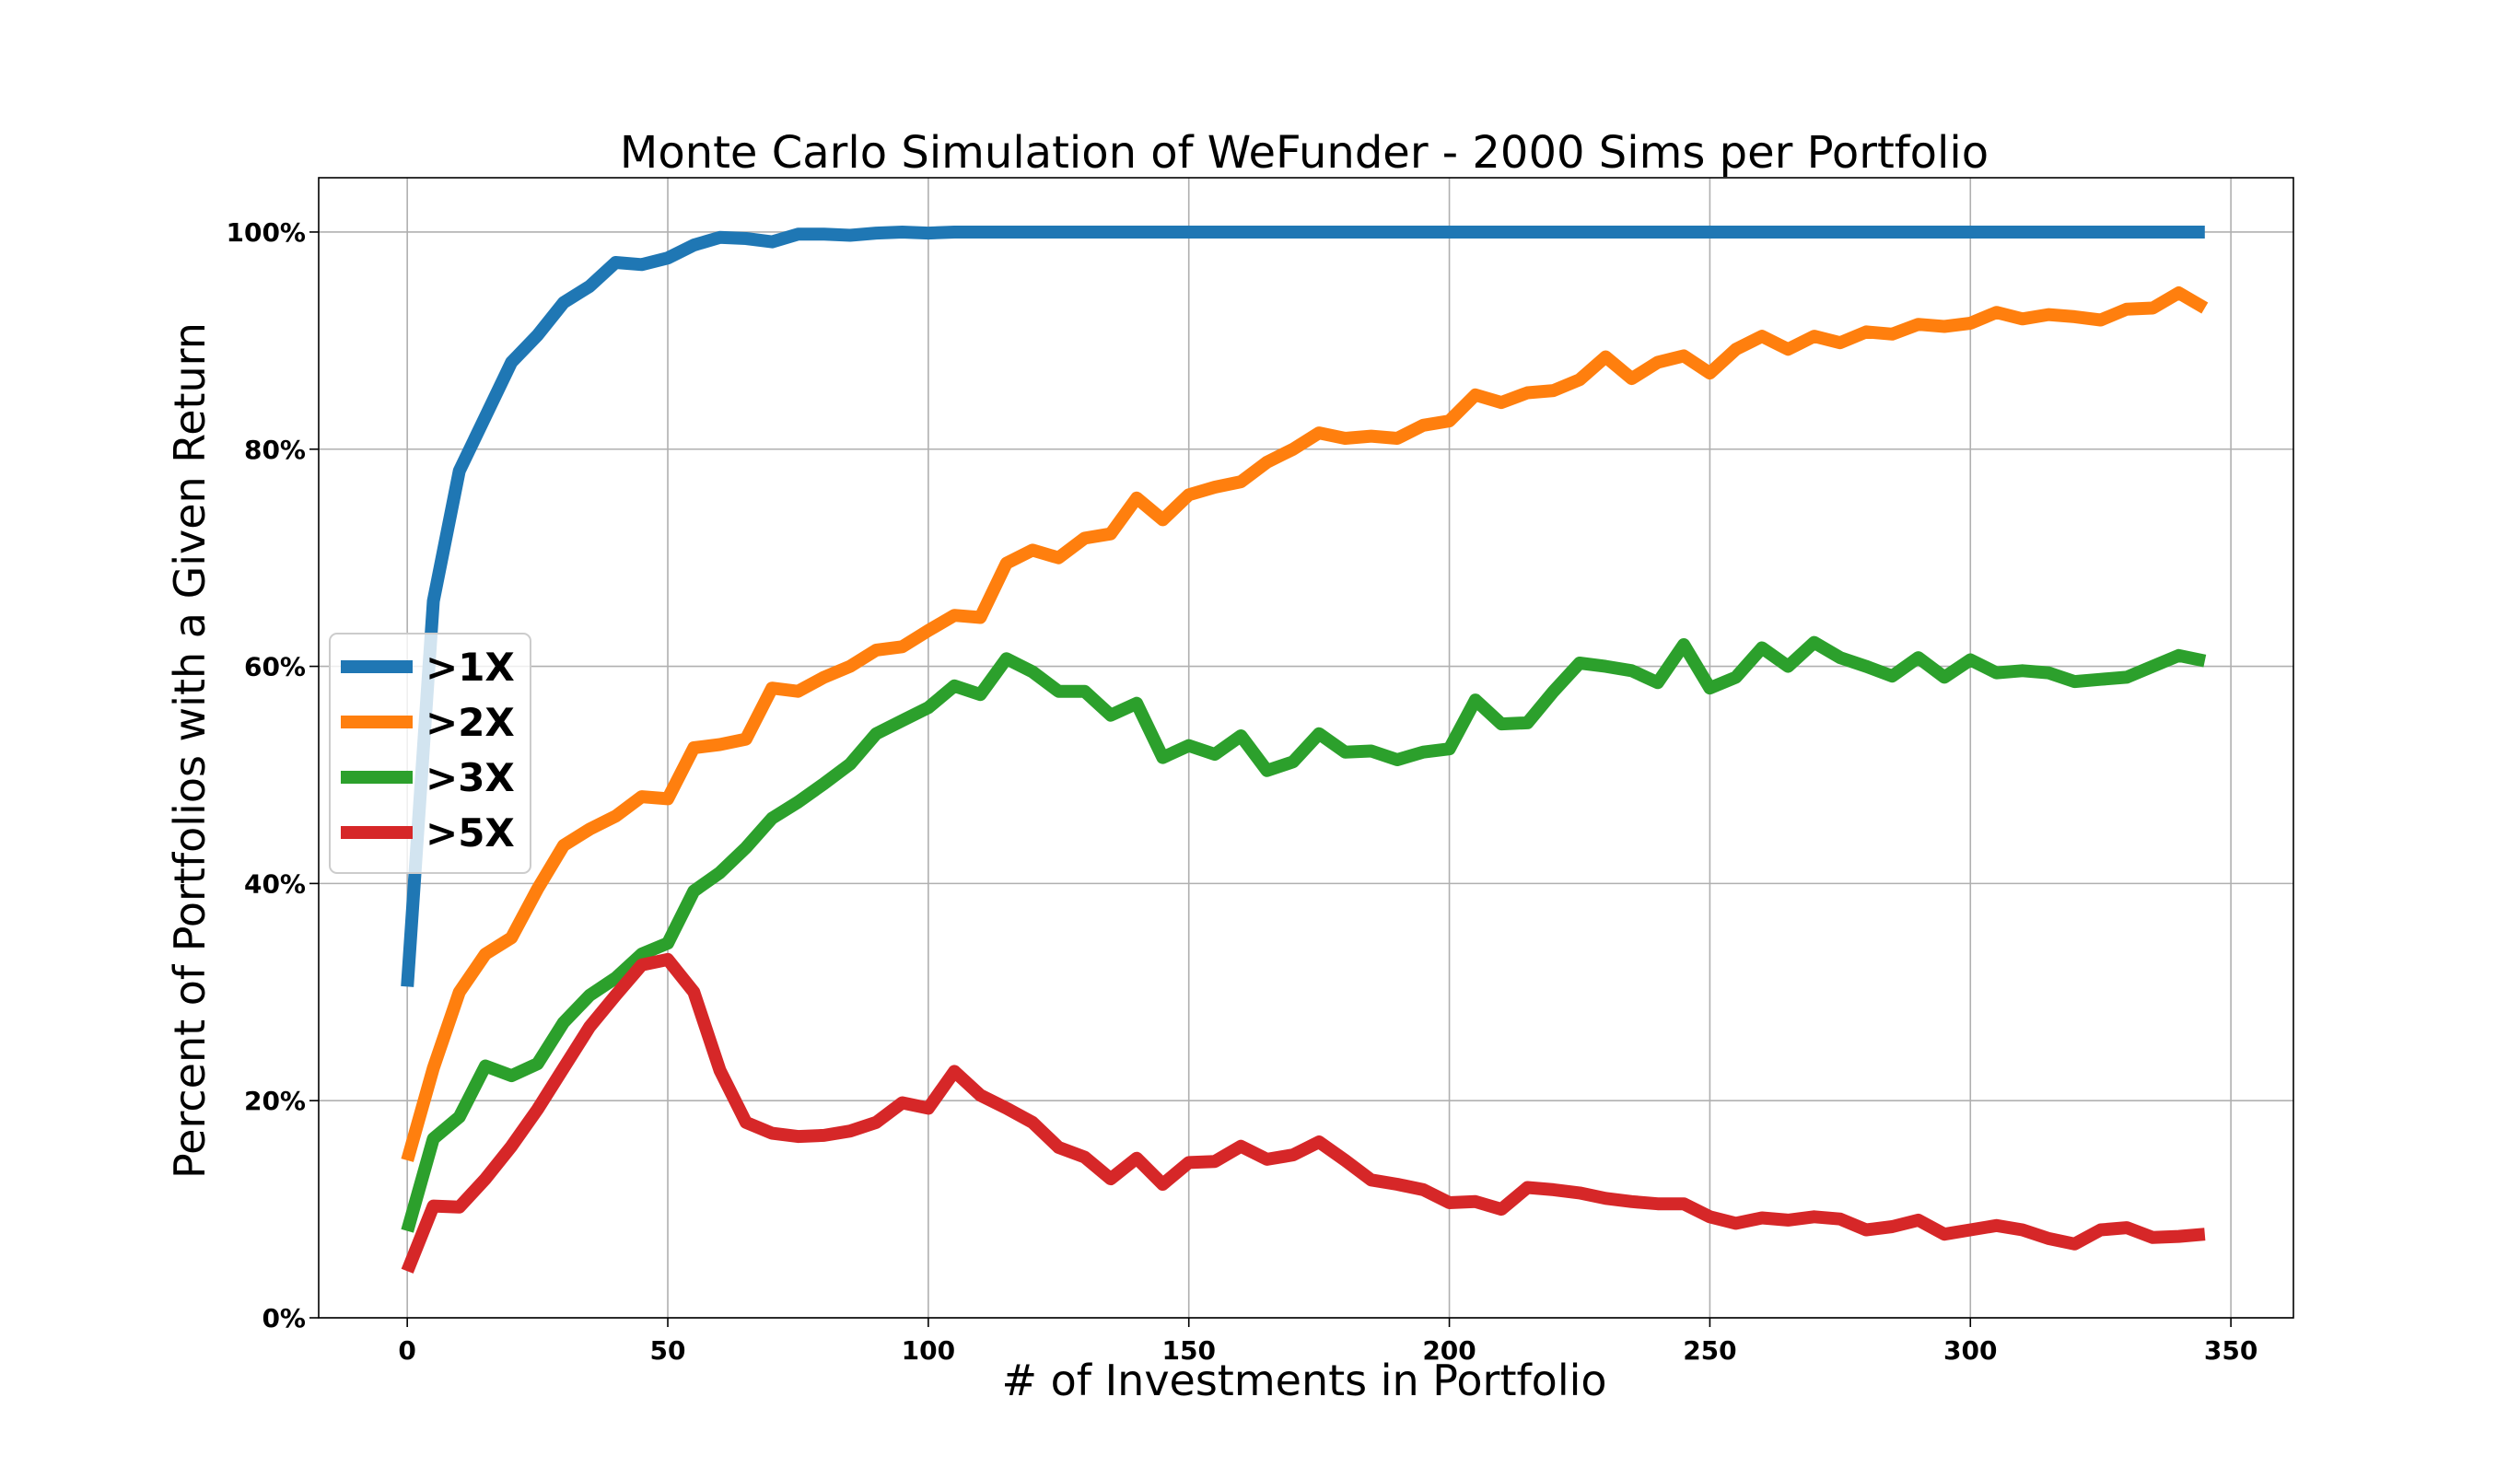  What do you see at coordinates (1449, 1350) in the screenshot?
I see `x-tick-label: 200` at bounding box center [1449, 1350].